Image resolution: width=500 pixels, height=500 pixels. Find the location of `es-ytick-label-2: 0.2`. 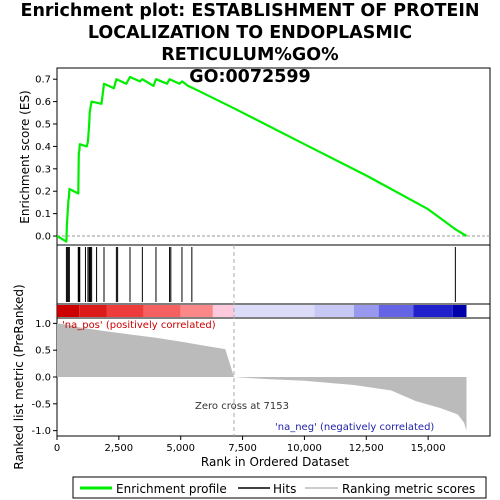

es-ytick-label-2: 0.2 is located at coordinates (43, 192).